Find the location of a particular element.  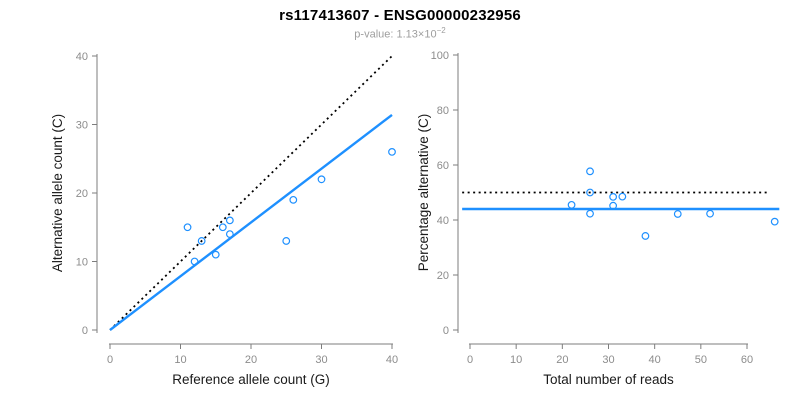

page-title: rs117413607 - ENSG00000232956 is located at coordinates (400, 15).